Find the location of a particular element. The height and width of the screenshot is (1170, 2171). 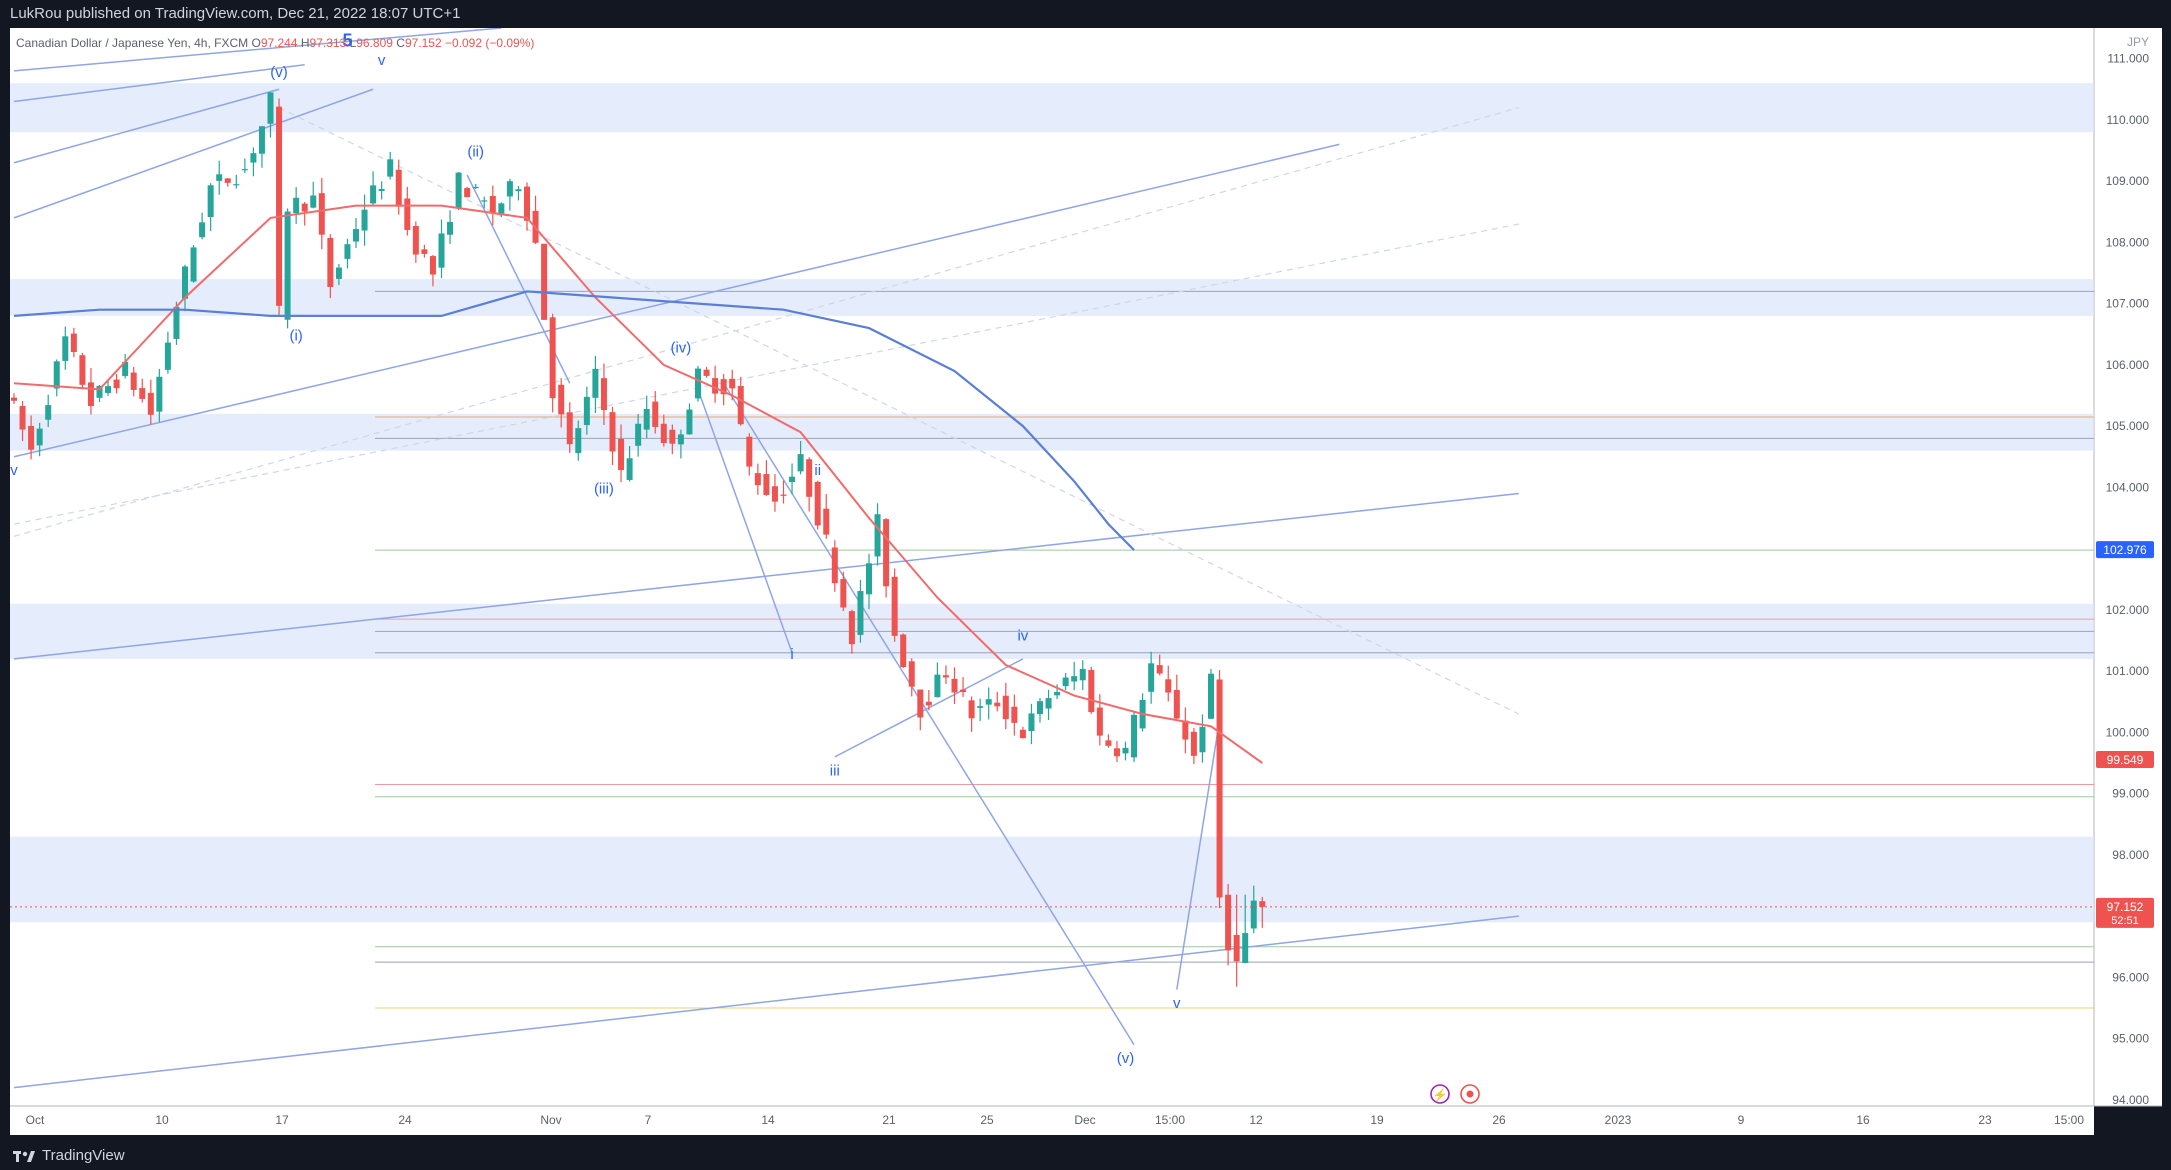

price-badge is located at coordinates (2125, 550).